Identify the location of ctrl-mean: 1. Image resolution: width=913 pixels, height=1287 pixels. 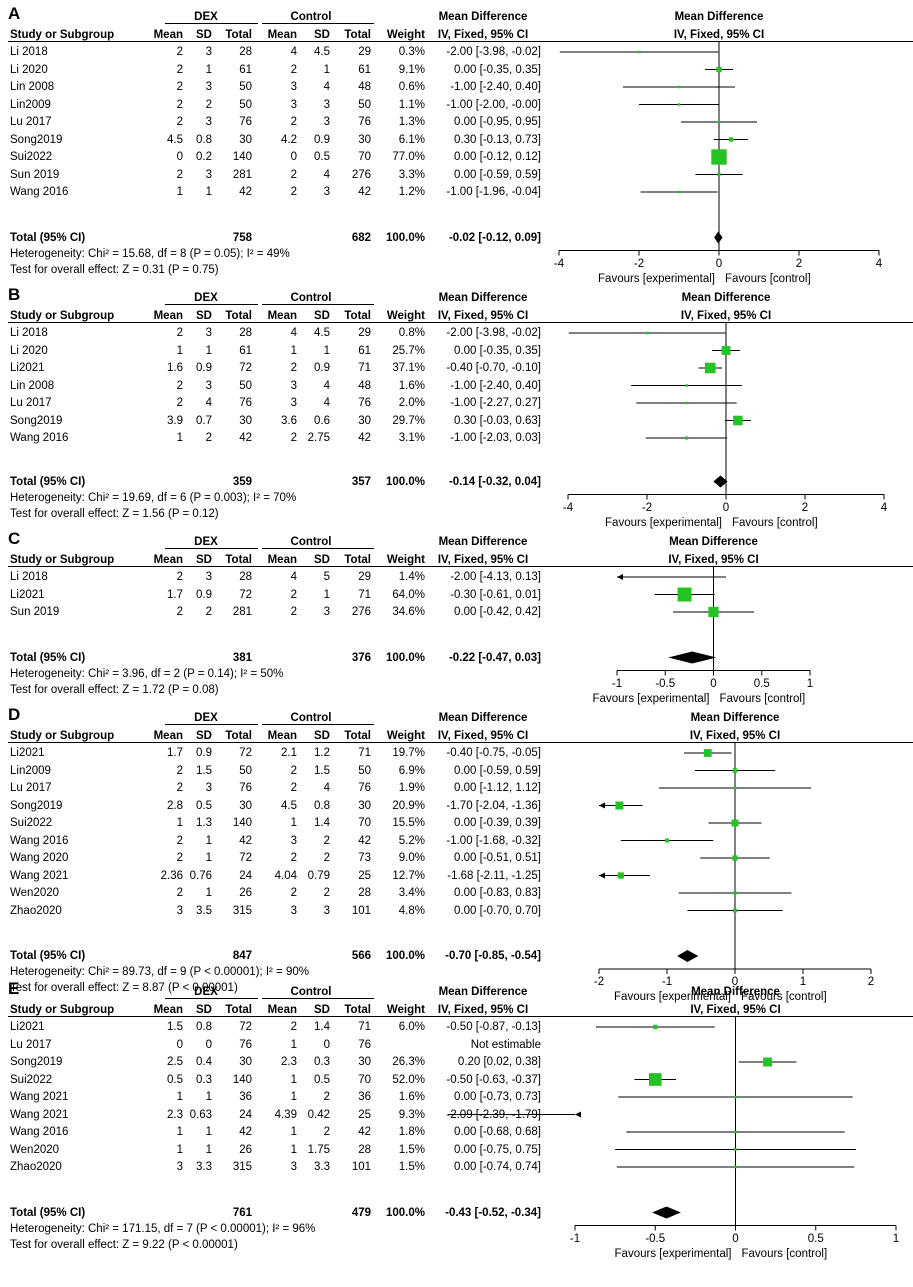
(293, 1079).